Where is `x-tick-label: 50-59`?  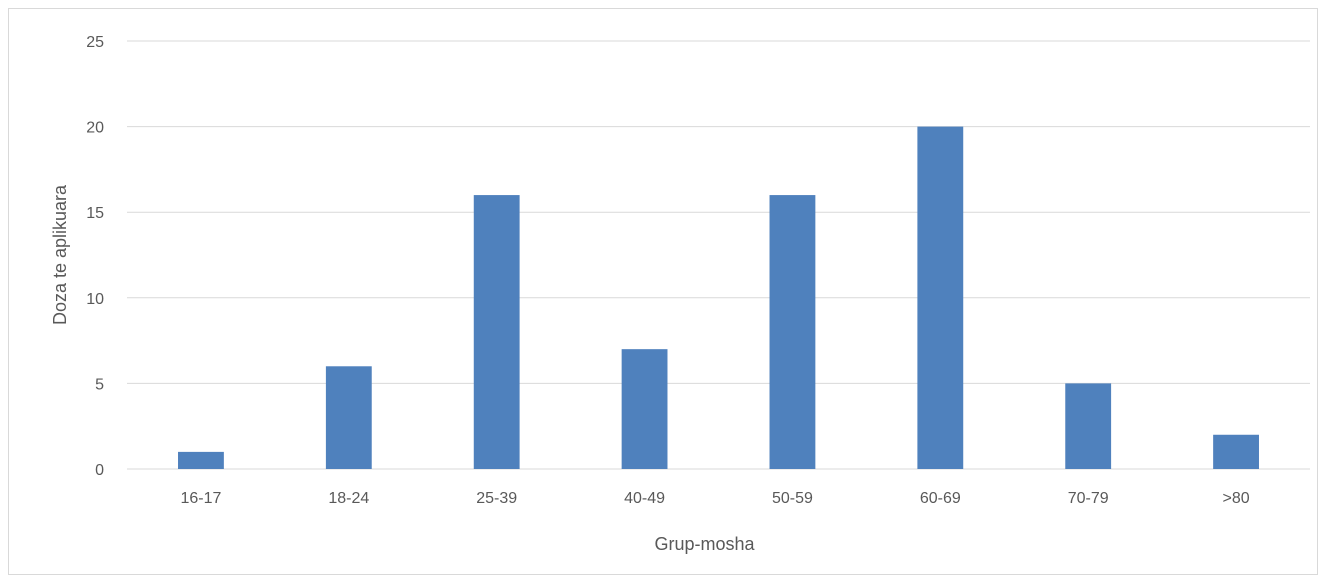
x-tick-label: 50-59 is located at coordinates (792, 498).